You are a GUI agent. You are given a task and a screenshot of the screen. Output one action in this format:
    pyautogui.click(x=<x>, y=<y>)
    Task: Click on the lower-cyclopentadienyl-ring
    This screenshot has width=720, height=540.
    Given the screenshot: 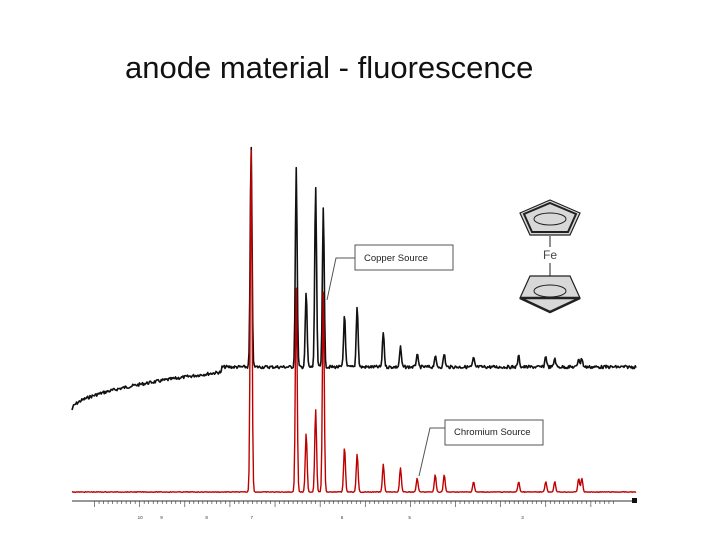 What is the action you would take?
    pyautogui.click(x=550, y=294)
    